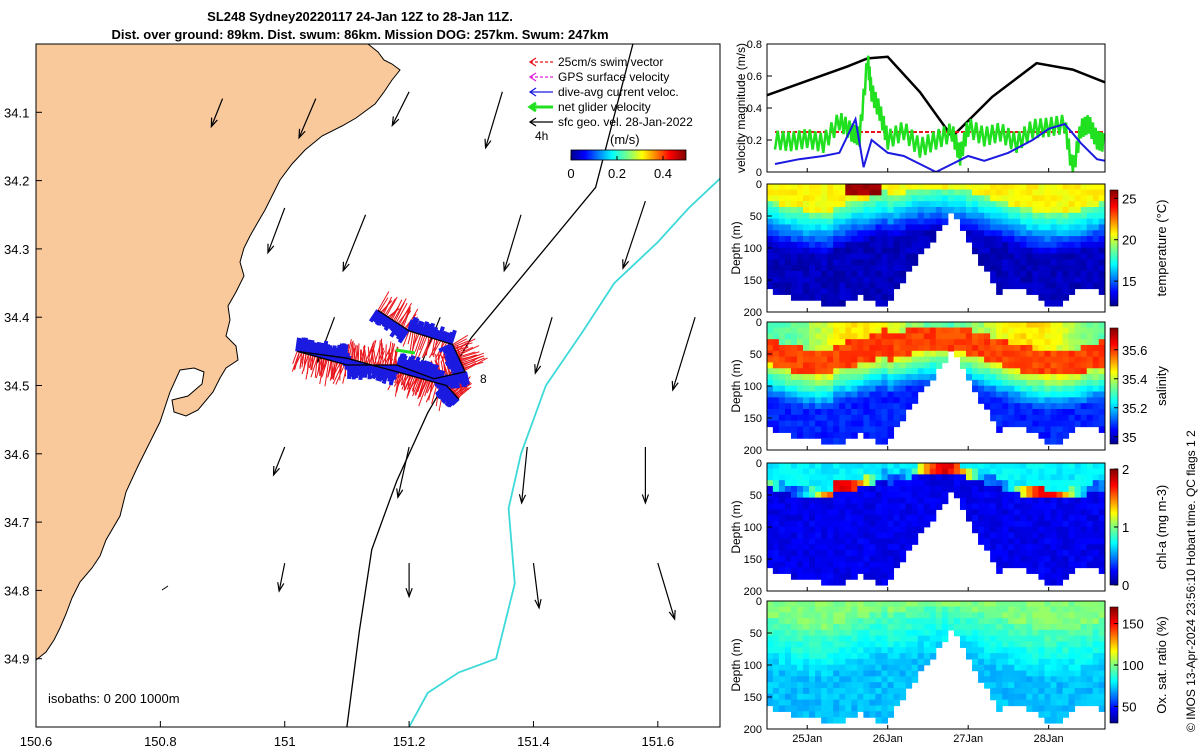 The width and height of the screenshot is (1200, 750). I want to click on section-body, so click(936, 662).